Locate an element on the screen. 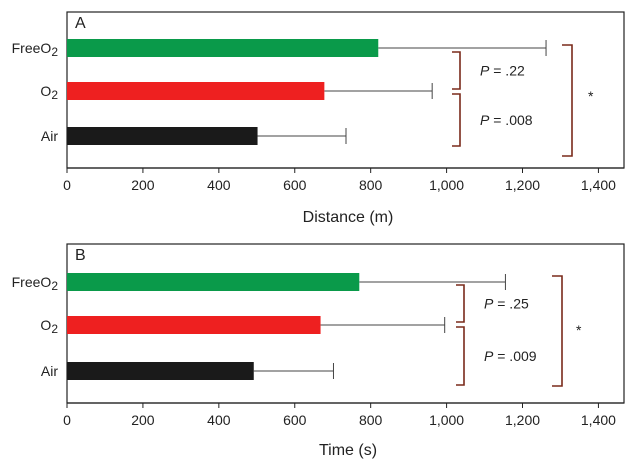 The width and height of the screenshot is (626, 464). x-axis-title: Time (s) is located at coordinates (348, 450).